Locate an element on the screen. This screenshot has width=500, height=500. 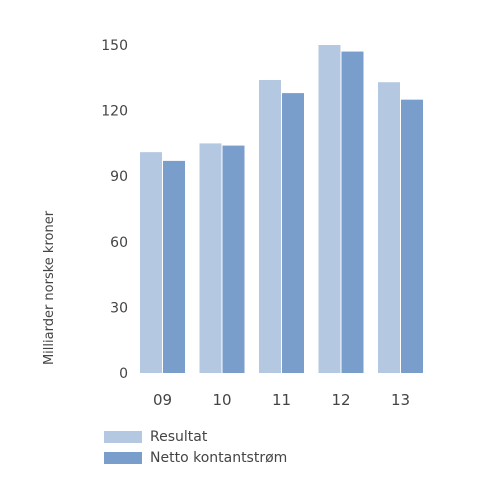
x-tick-label: 09 is located at coordinates (162, 400).